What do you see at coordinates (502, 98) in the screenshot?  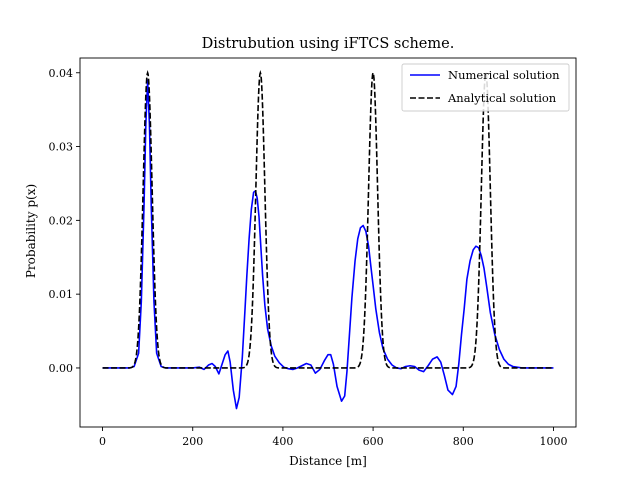 I see `legend-label-analytical: Analytical solution` at bounding box center [502, 98].